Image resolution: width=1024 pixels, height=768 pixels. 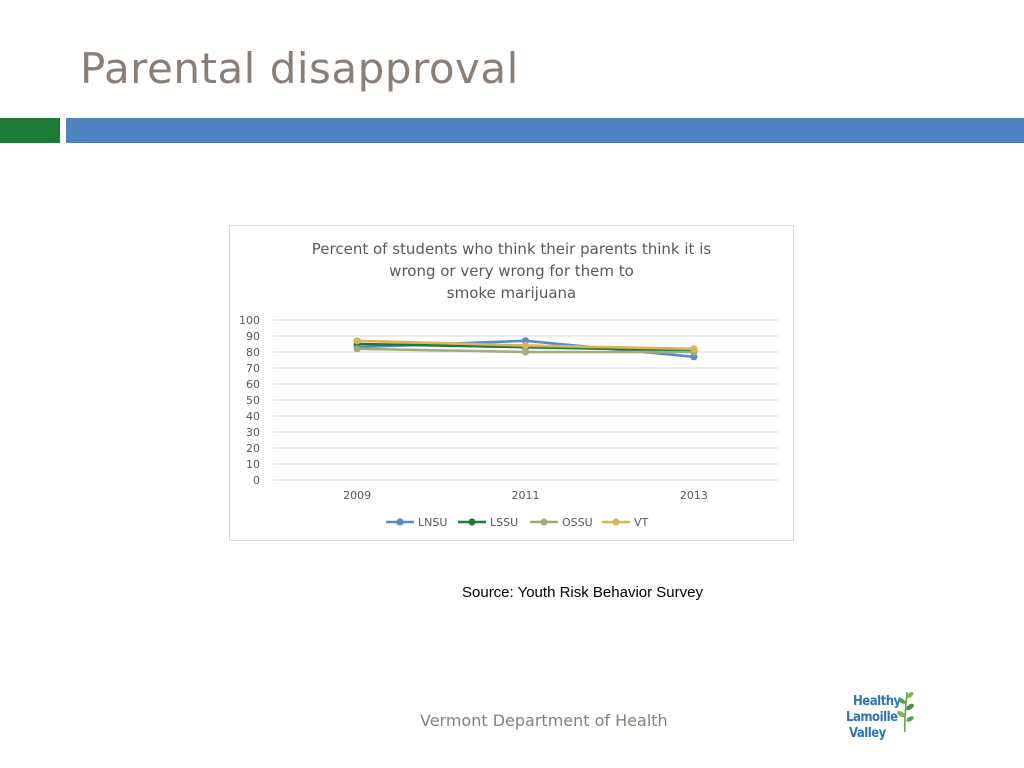 What do you see at coordinates (253, 400) in the screenshot?
I see `y-tick-label: 50` at bounding box center [253, 400].